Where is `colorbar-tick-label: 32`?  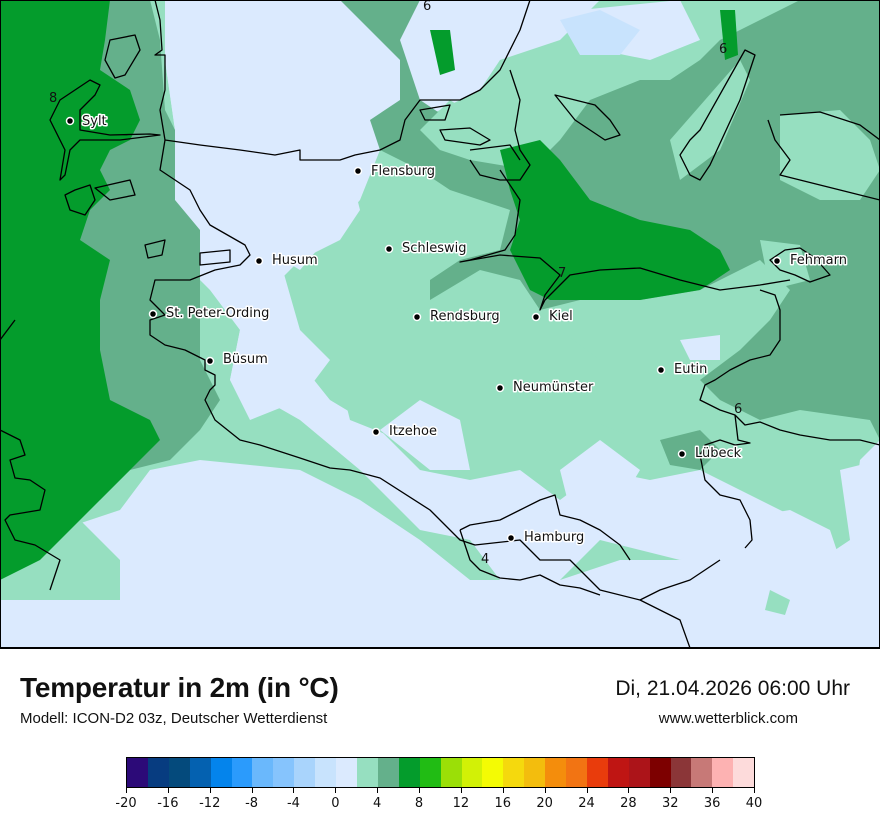 colorbar-tick-label: 32 is located at coordinates (670, 803).